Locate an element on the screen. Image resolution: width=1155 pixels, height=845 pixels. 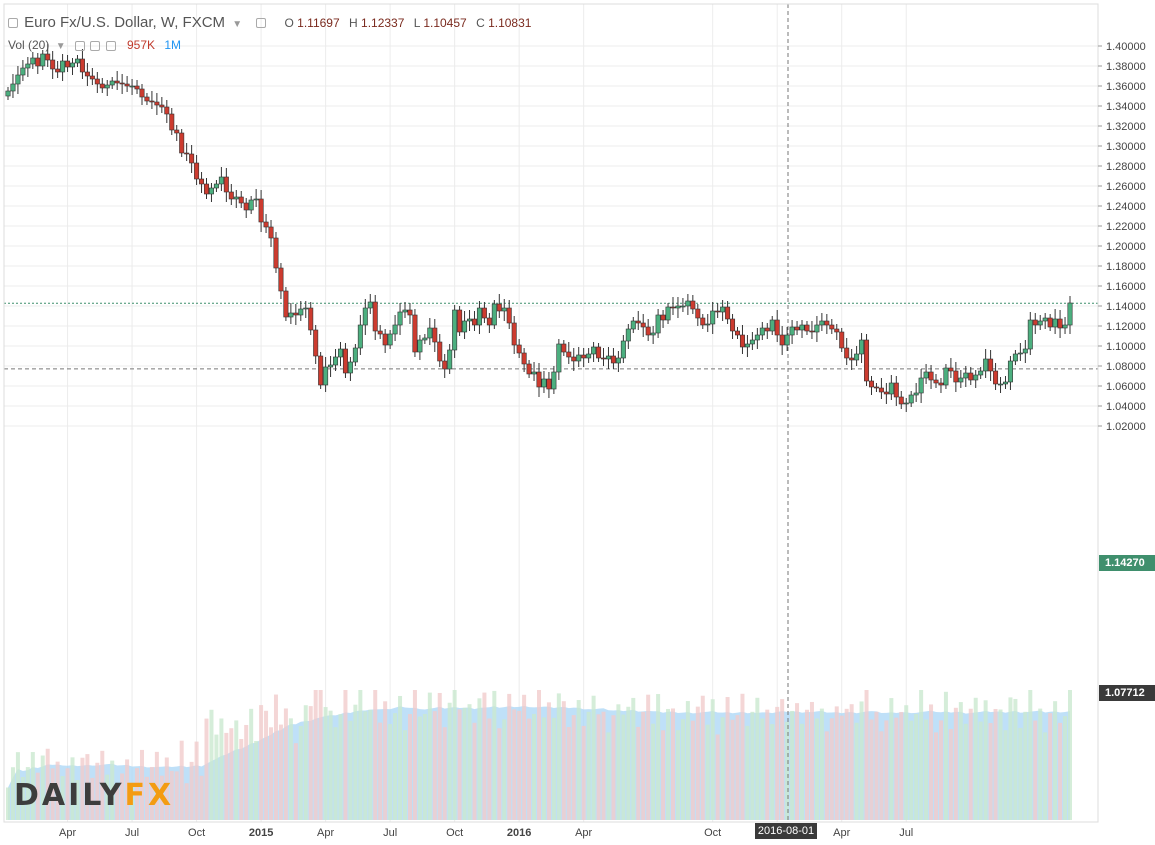
volume-visibility-icon is located at coordinates (95, 45).